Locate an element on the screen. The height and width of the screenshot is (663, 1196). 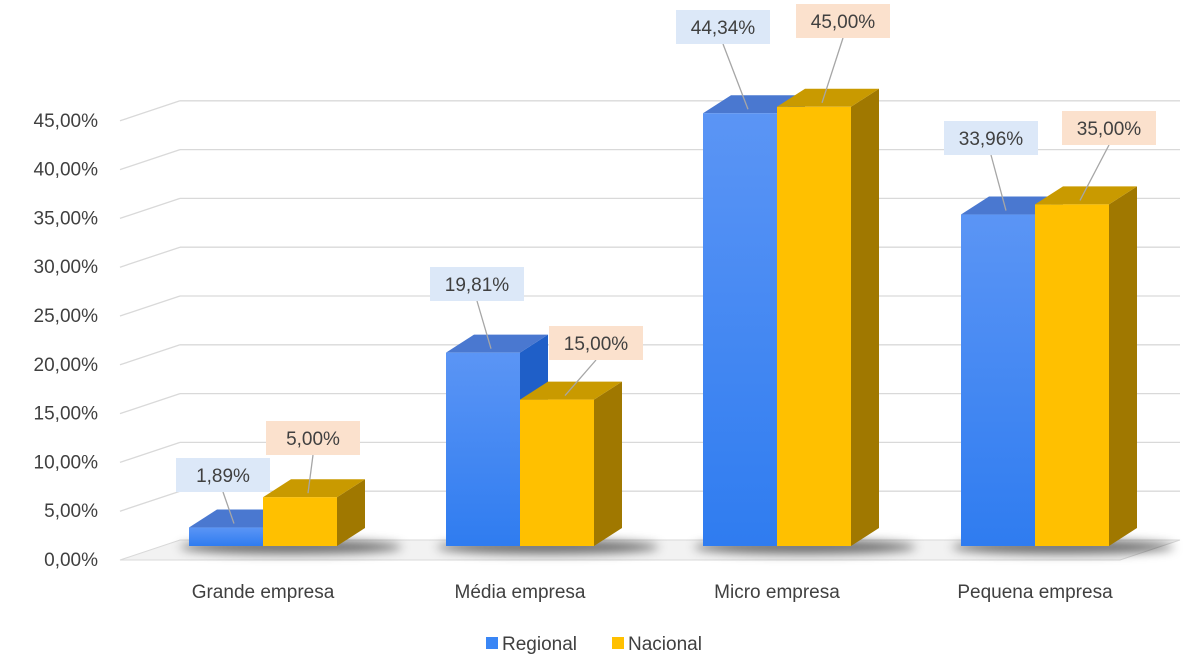
data-label-nacional: 15,00% is located at coordinates (596, 344).